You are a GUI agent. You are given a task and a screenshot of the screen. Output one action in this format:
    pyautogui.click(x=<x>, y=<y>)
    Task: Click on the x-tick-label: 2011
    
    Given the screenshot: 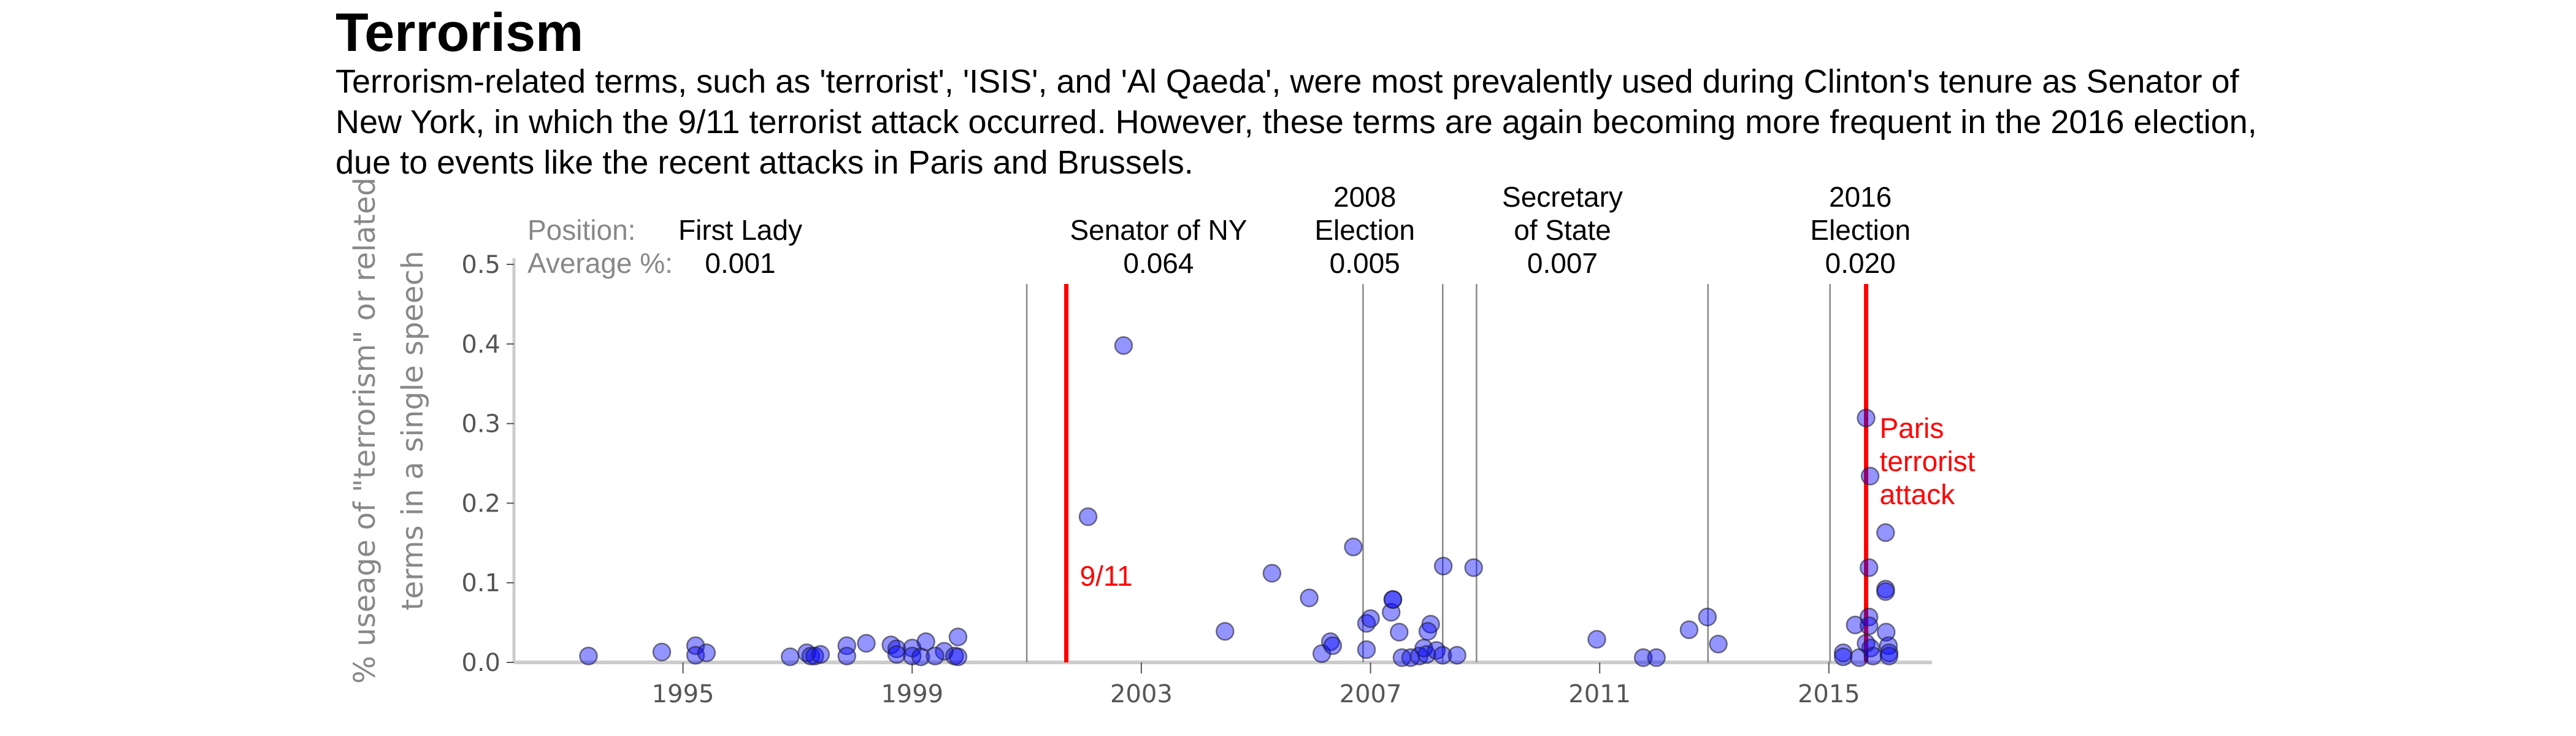 What is the action you would take?
    pyautogui.click(x=1599, y=694)
    